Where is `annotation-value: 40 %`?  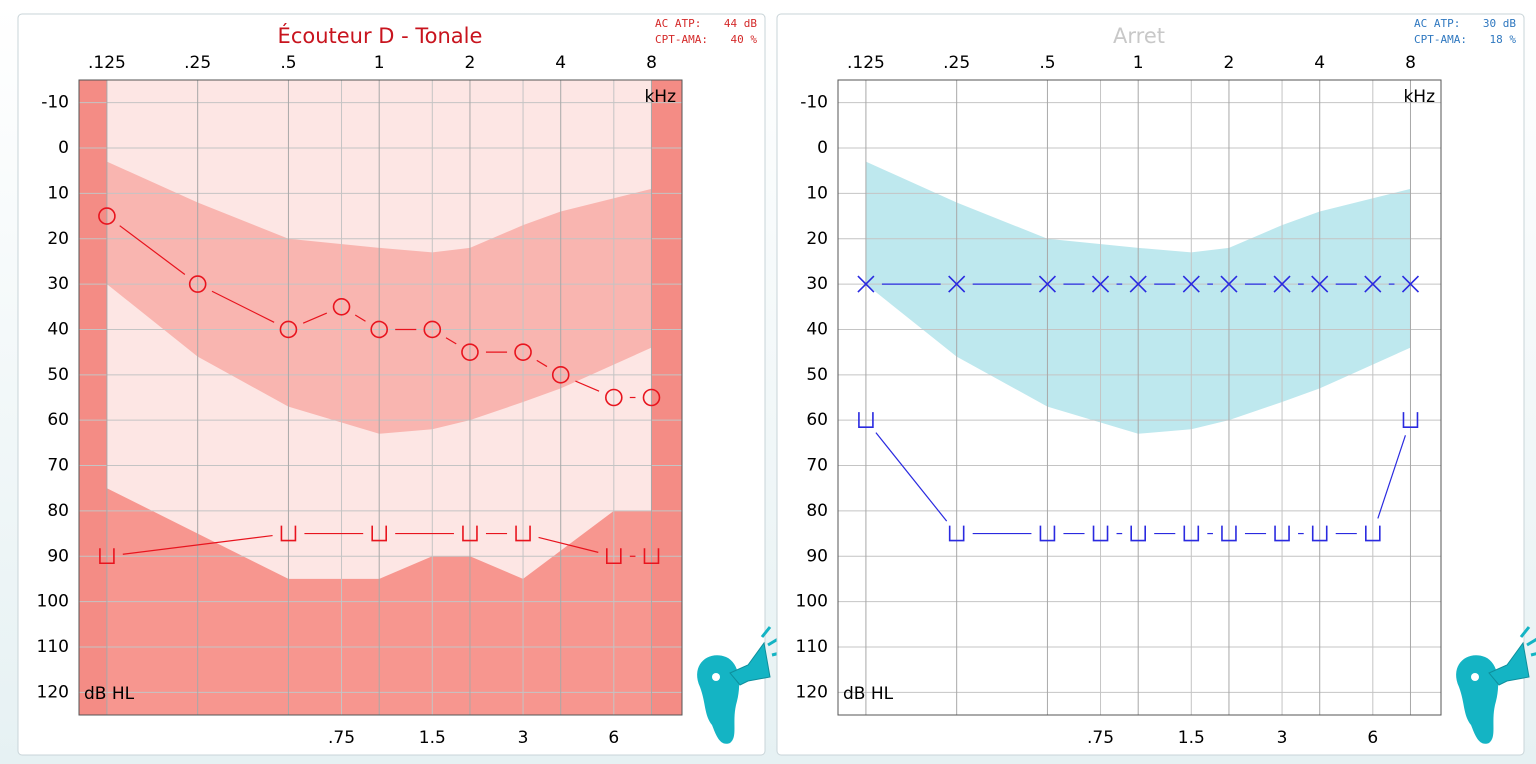
annotation-value: 40 % is located at coordinates (744, 39).